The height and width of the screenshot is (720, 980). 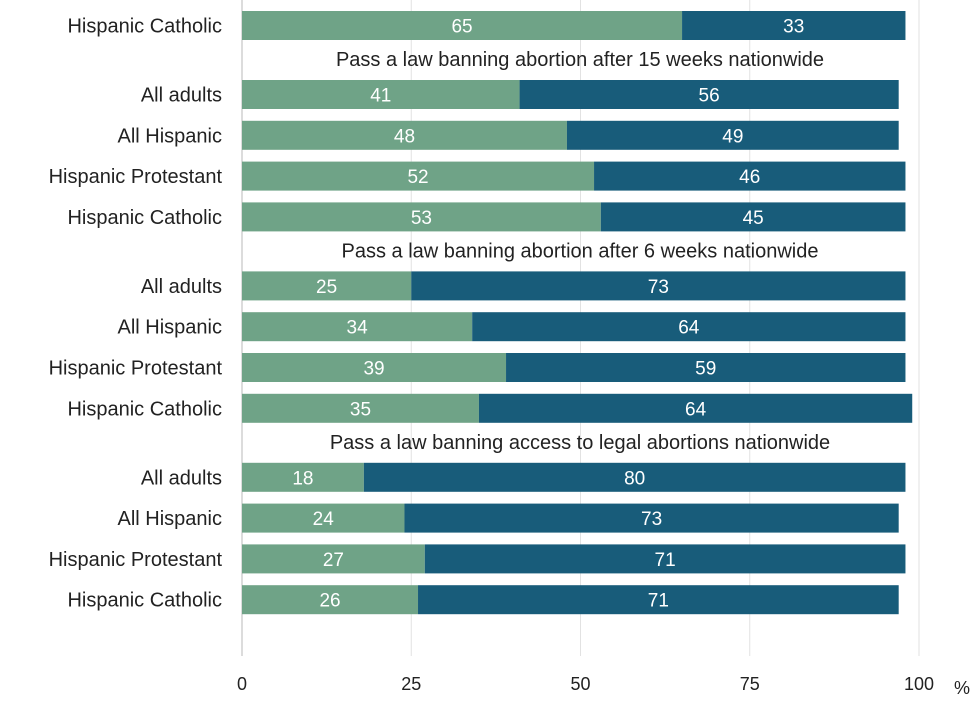 I want to click on data-label: 56, so click(x=709, y=96).